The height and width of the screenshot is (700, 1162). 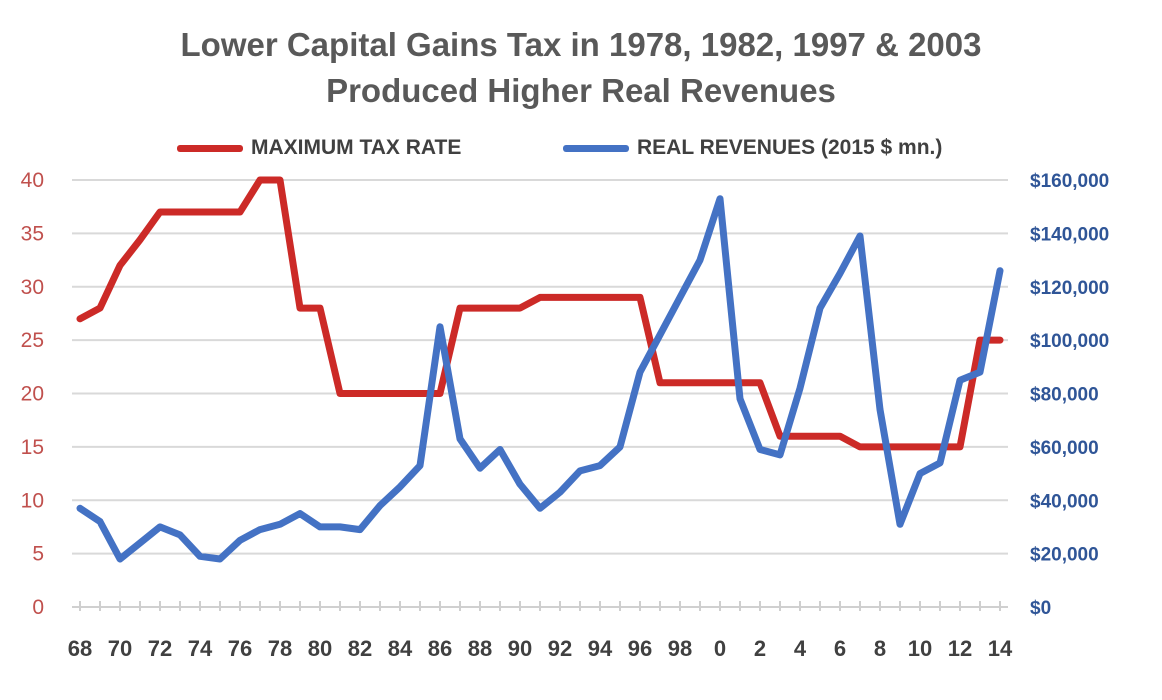 What do you see at coordinates (1069, 341) in the screenshot?
I see `y-right-tick-label: $100,000` at bounding box center [1069, 341].